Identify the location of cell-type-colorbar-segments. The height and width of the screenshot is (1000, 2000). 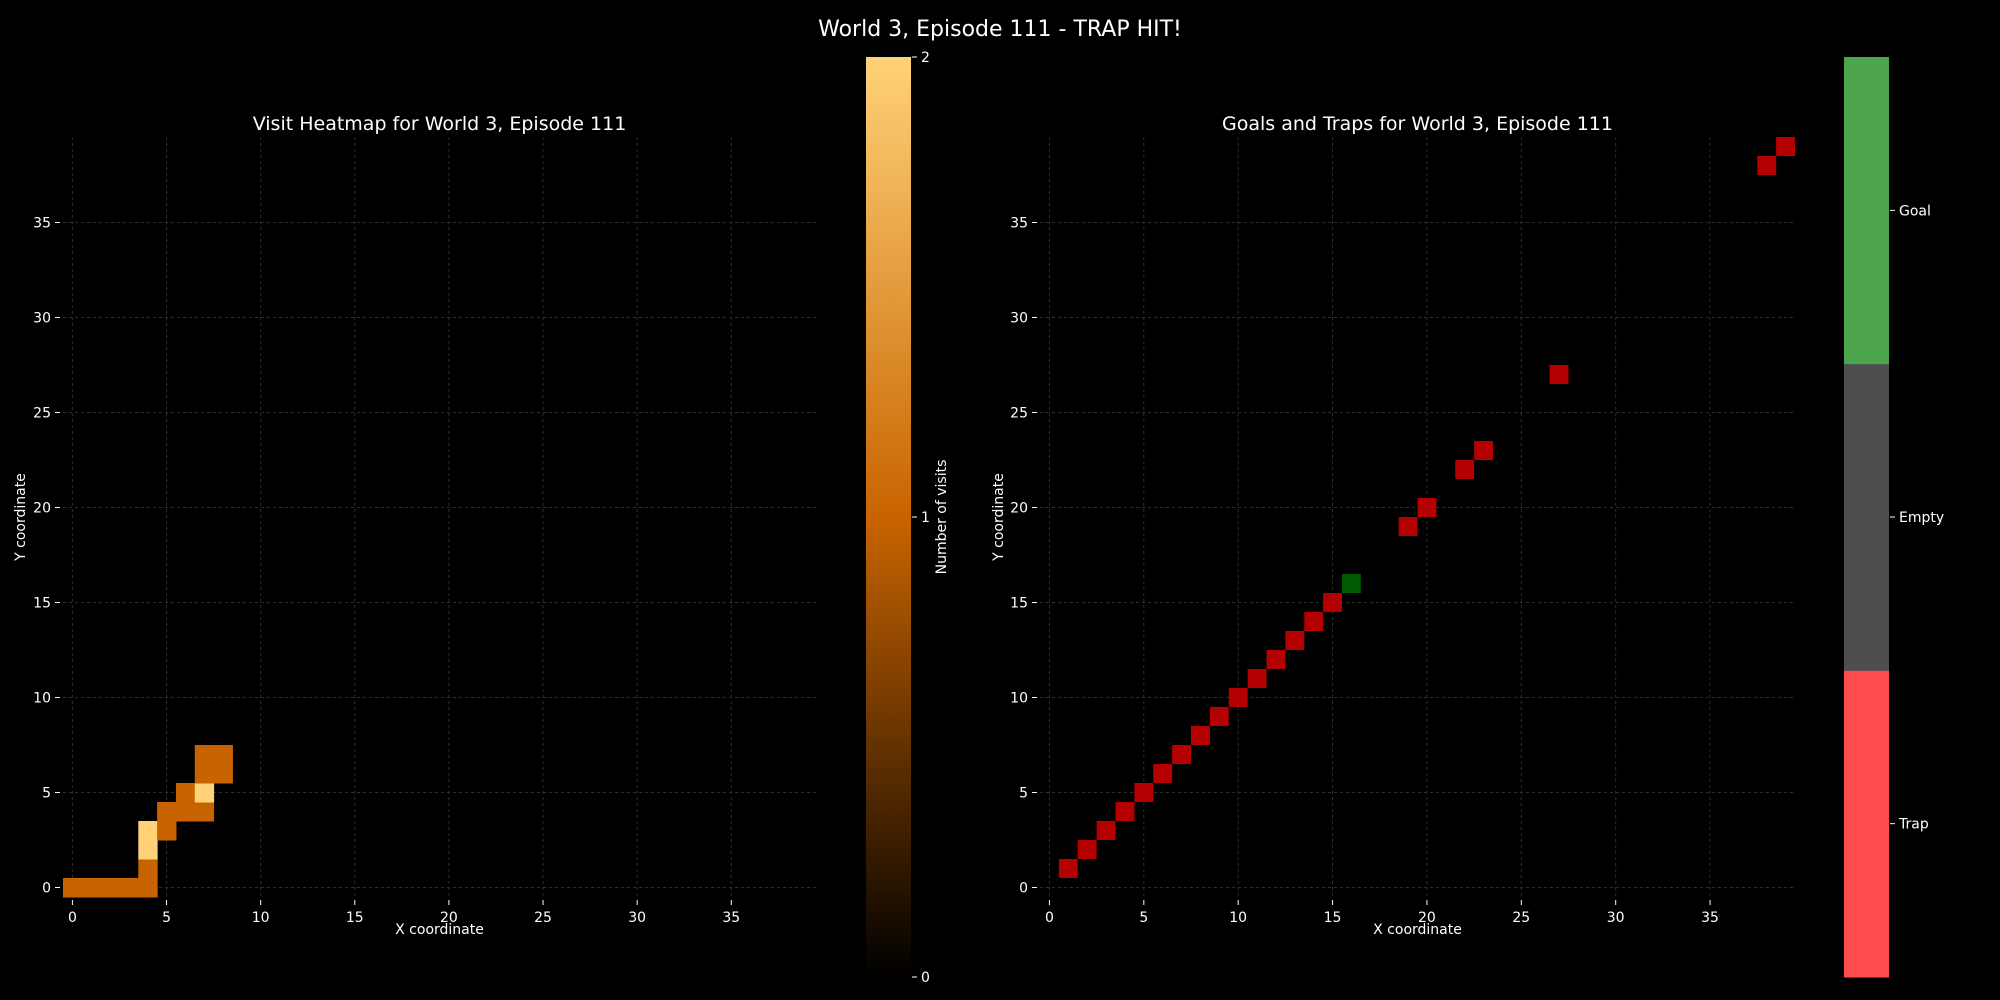
(1866, 517).